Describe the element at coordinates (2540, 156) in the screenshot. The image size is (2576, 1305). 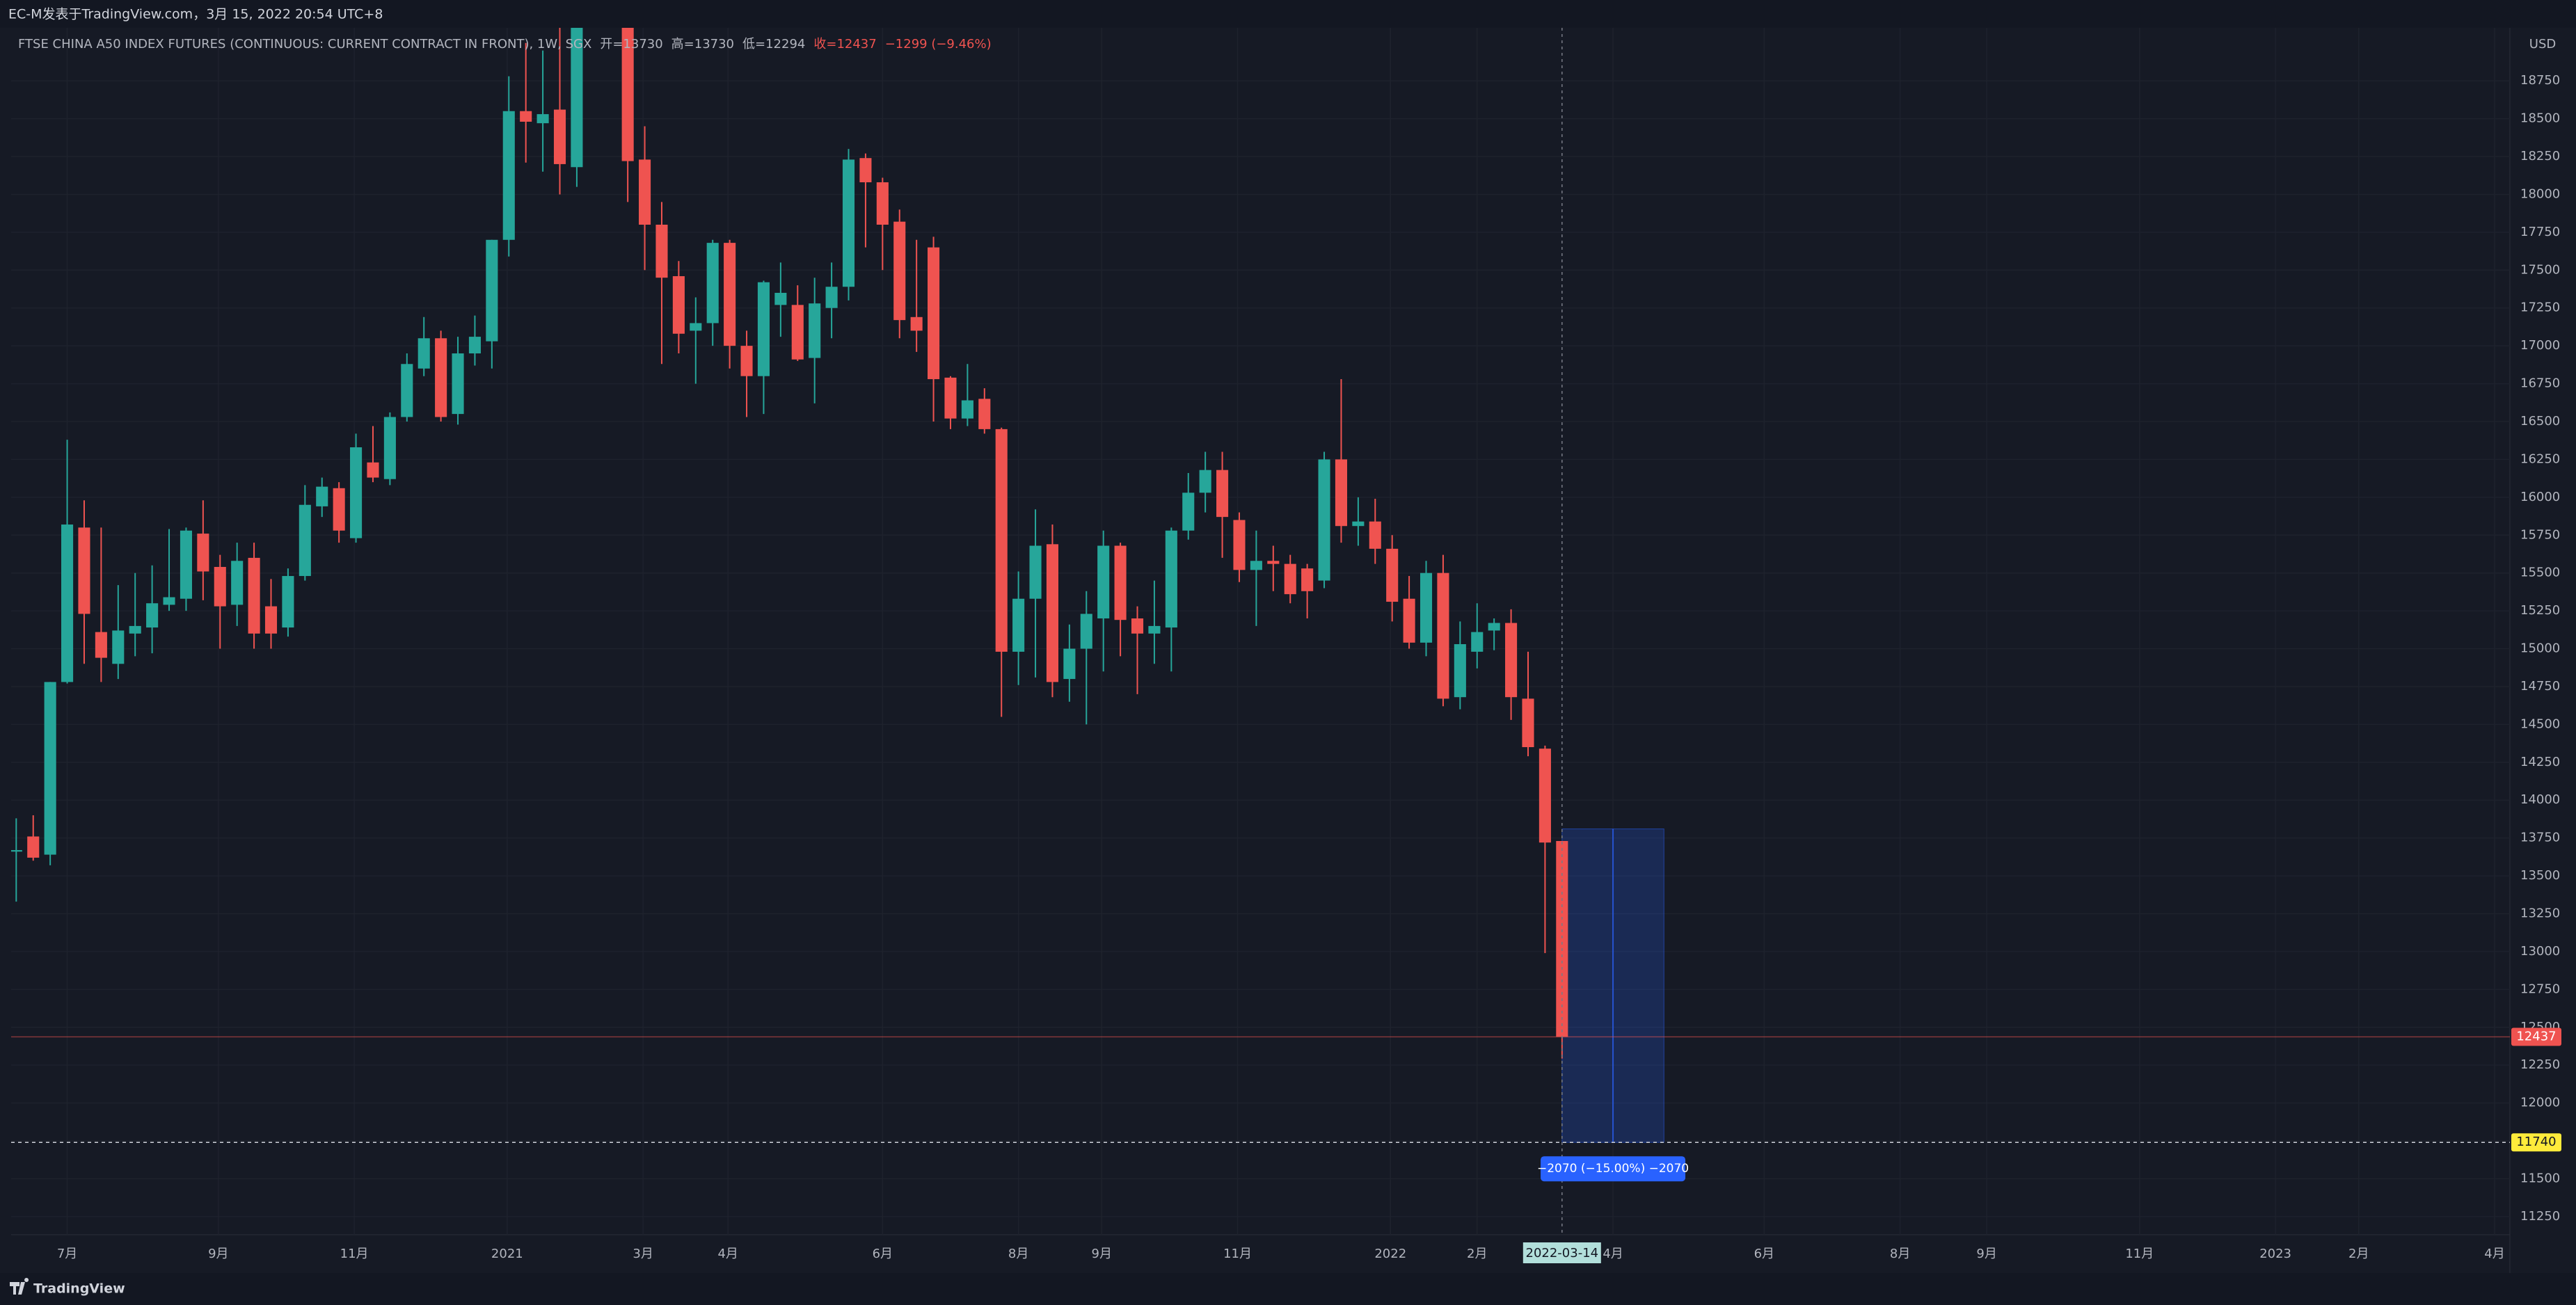
I see `y-tick-label: 18250` at that location.